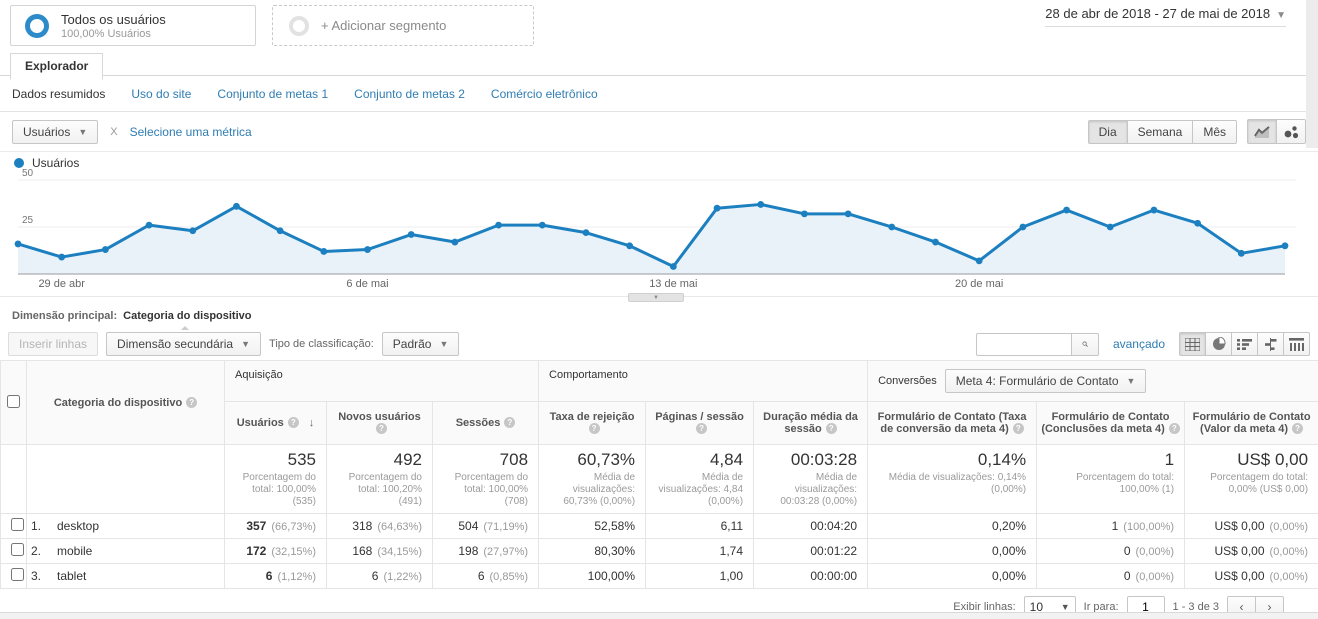  Describe the element at coordinates (311, 423) in the screenshot. I see `sort-desc-icon: ↓` at that location.